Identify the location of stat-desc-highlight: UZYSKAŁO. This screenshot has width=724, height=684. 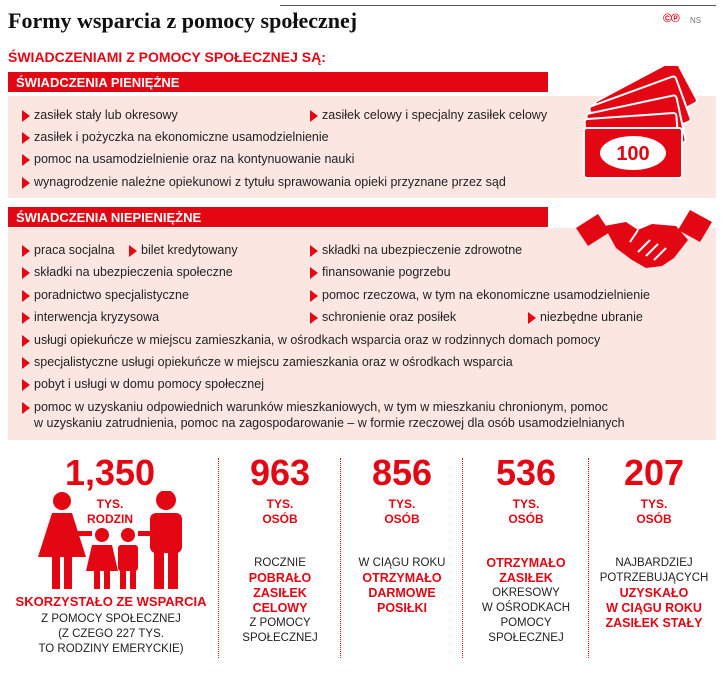
(654, 593).